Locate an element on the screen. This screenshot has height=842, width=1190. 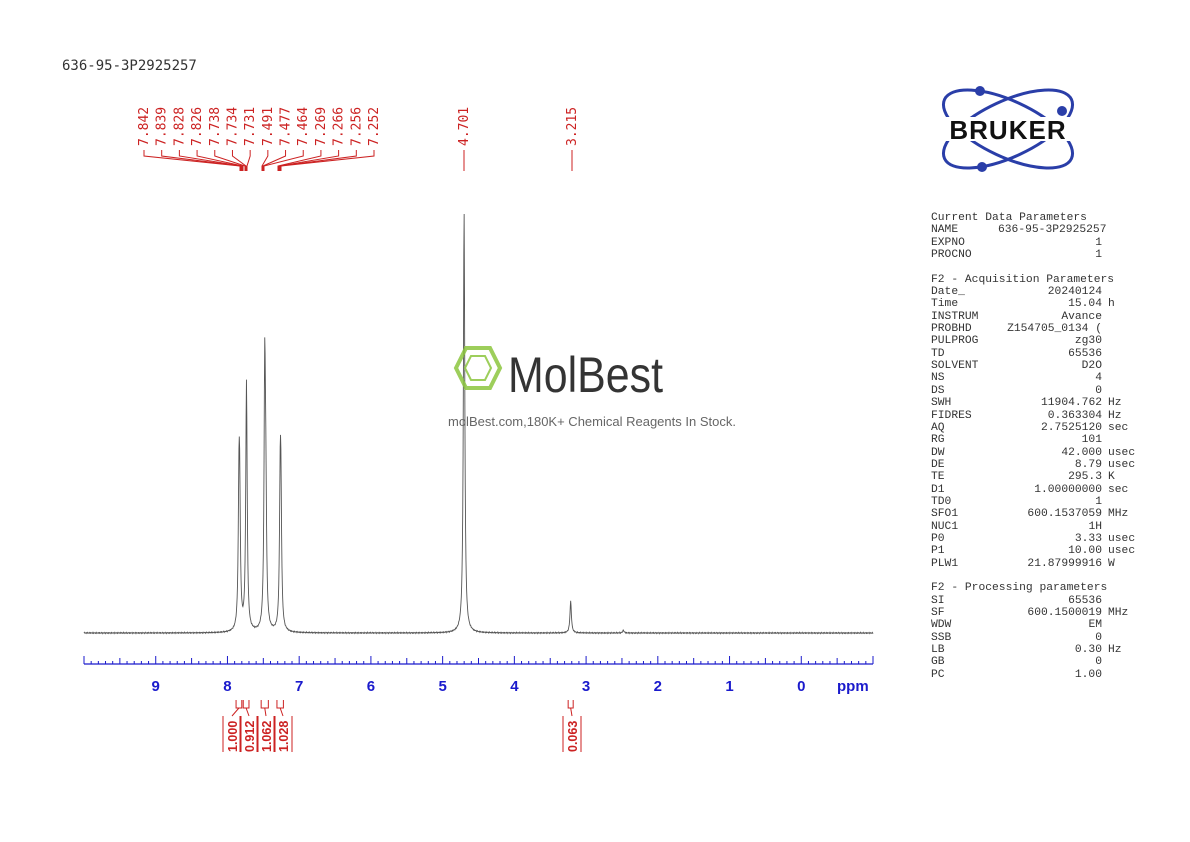
param-name: NUC1 is located at coordinates (945, 526).